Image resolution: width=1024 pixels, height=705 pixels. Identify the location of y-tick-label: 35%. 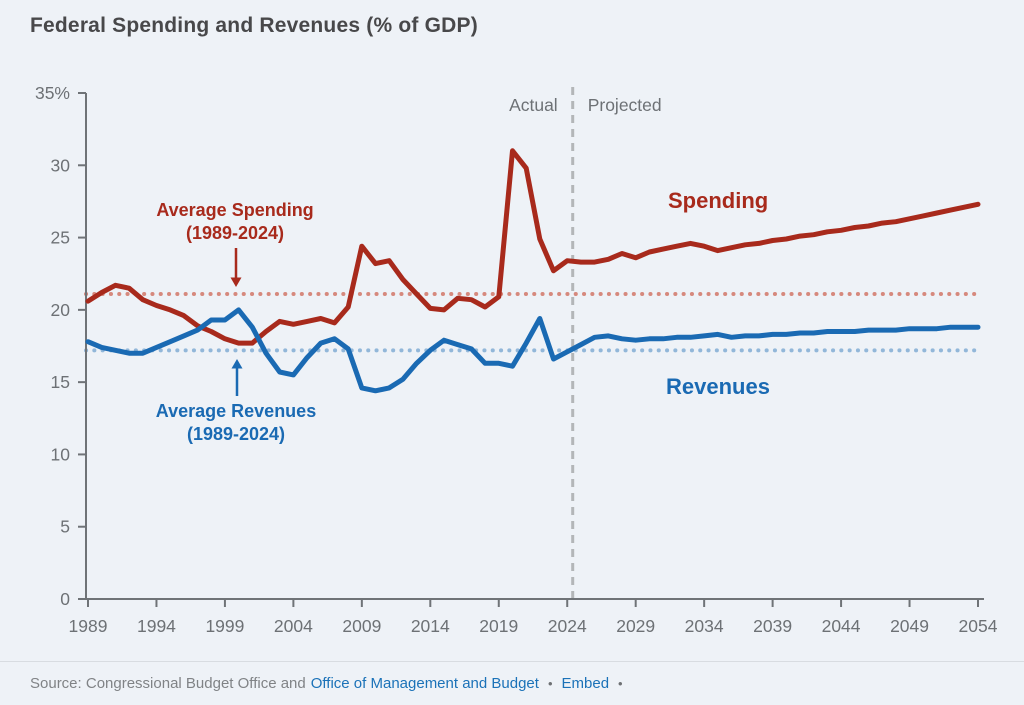
(52, 93).